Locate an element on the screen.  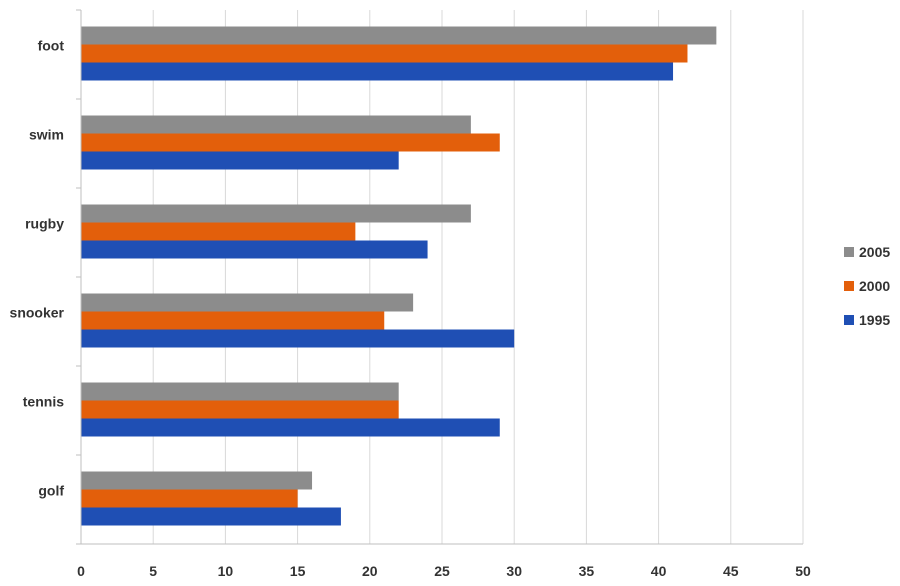
x-tick-label: 10 is located at coordinates (226, 571).